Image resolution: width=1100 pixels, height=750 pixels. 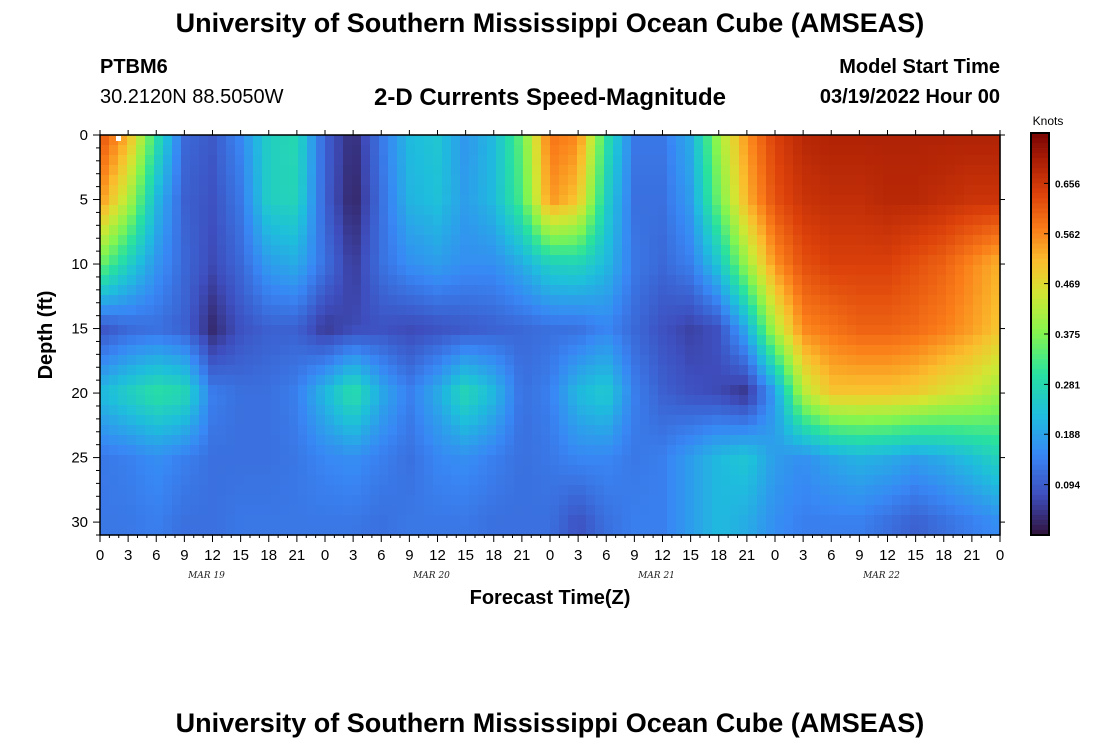 I want to click on x-tick-label: 18, so click(x=943, y=555).